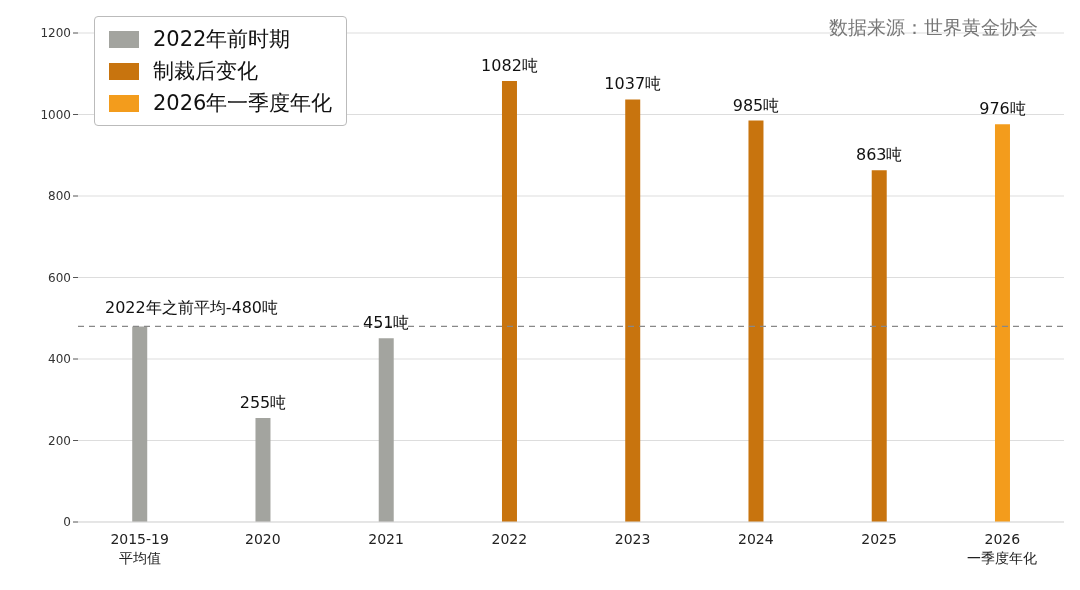 This screenshot has height=590, width=1080. I want to click on legend-label: 制裁后变化, so click(205, 71).